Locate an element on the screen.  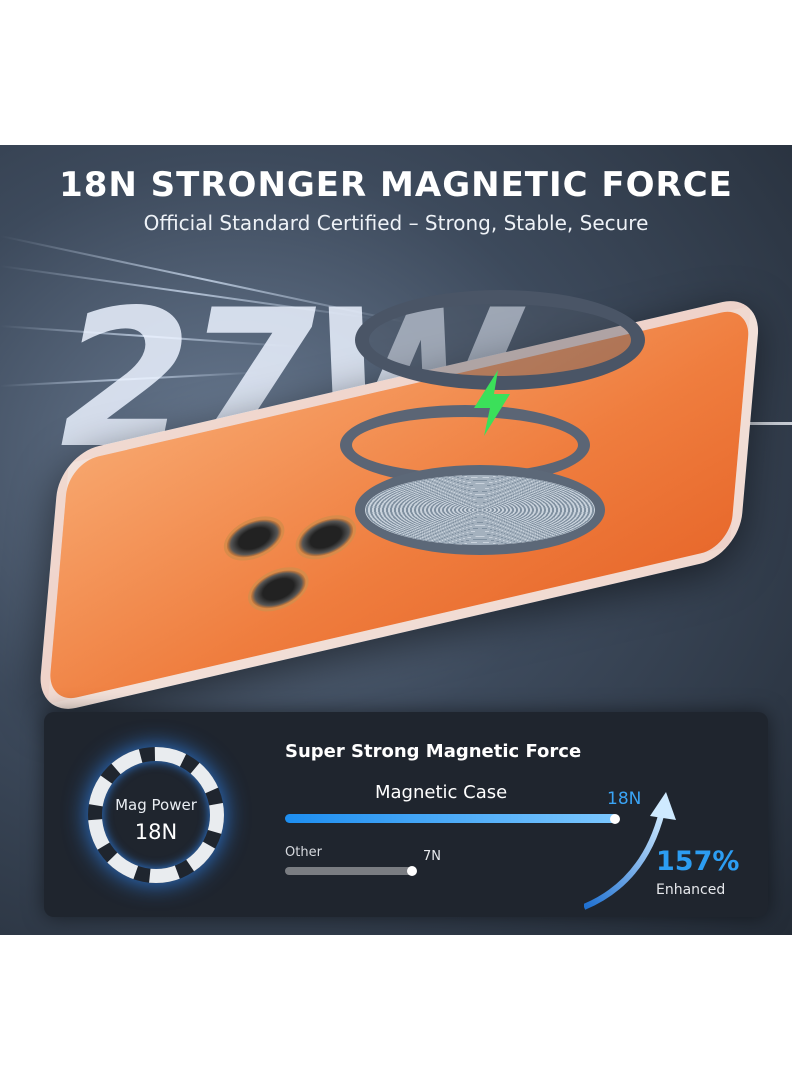
mag-power-dial-icon is located at coordinates (156, 815).